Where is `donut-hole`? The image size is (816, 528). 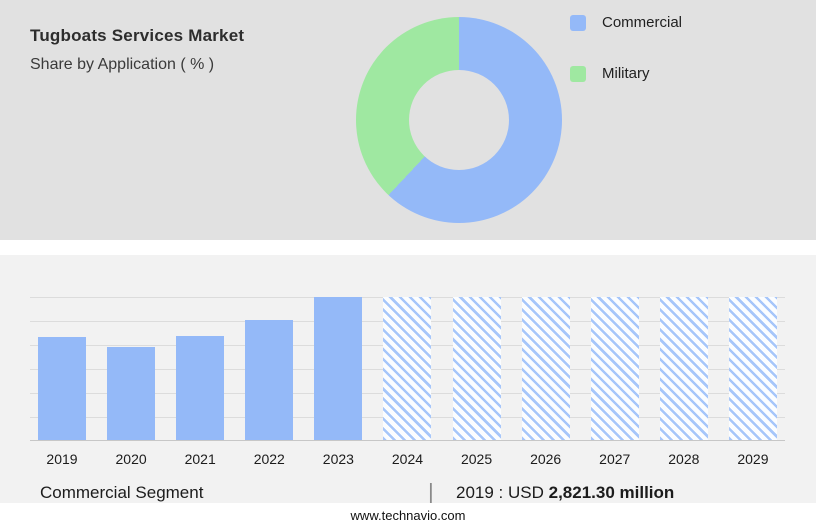 donut-hole is located at coordinates (459, 120).